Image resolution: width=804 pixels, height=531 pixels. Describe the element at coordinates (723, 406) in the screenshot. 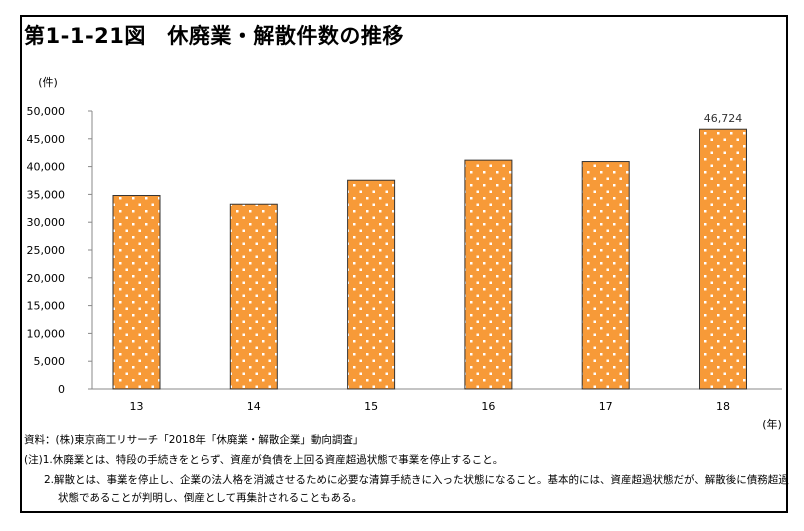

I see `x-tick-label: 18` at that location.